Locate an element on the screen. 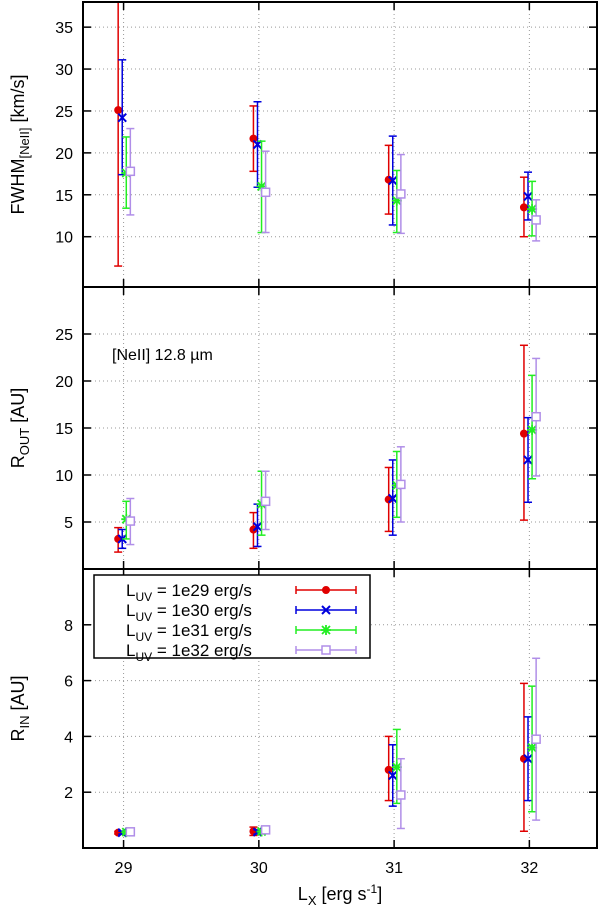 Image resolution: width=600 pixels, height=912 pixels. y-tick-label: 35 is located at coordinates (64, 28).